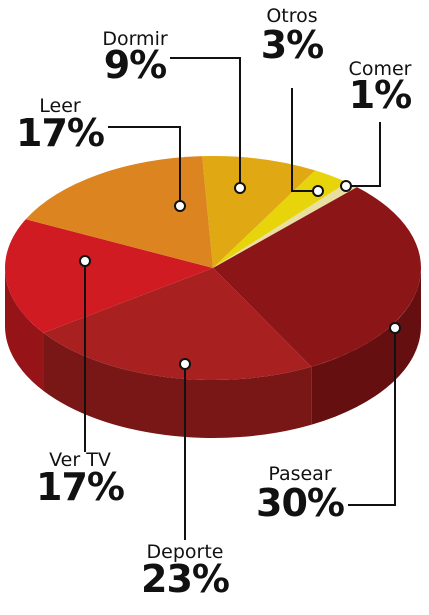 This screenshot has height=615, width=429. I want to click on slice-name: Otros, so click(291, 16).